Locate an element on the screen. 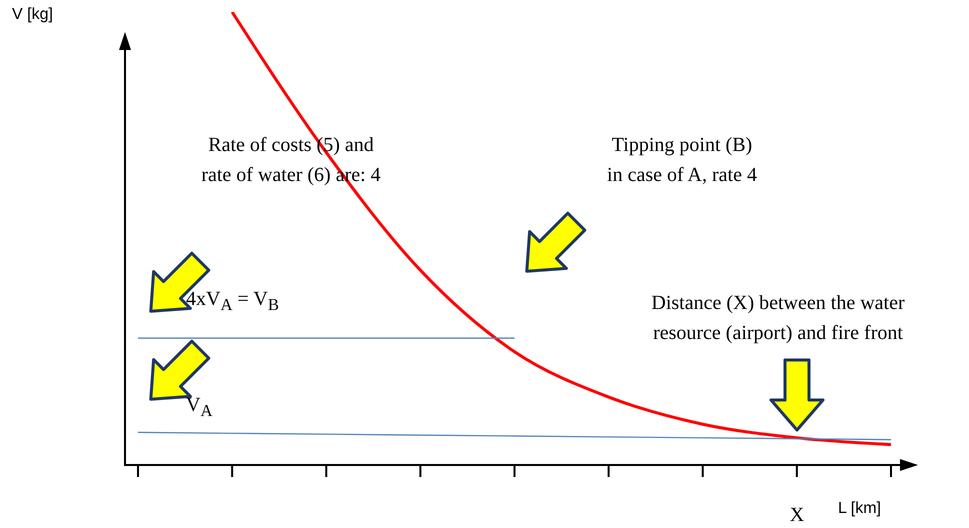 The image size is (969, 528). annotation: V$_{A}$ is located at coordinates (200, 407).